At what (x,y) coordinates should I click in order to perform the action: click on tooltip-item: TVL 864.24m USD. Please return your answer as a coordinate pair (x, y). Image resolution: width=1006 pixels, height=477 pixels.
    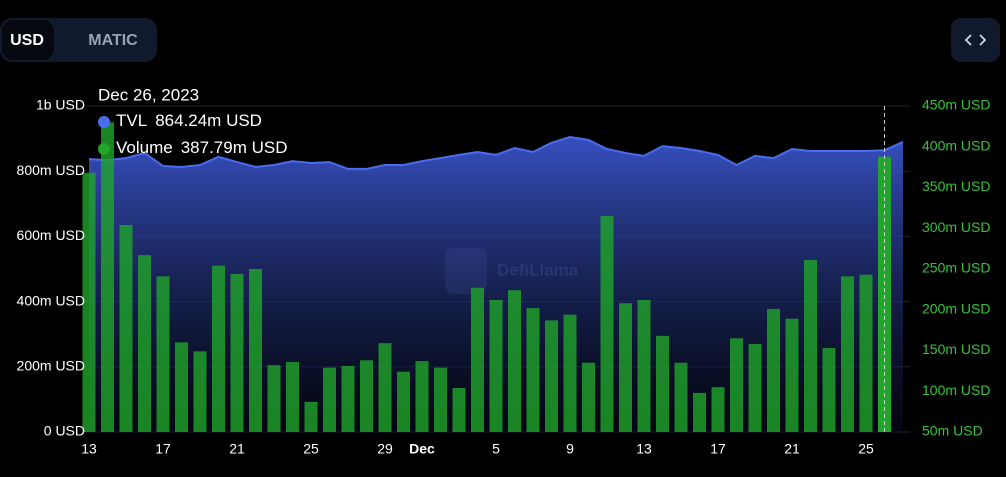
    Looking at the image, I should click on (189, 120).